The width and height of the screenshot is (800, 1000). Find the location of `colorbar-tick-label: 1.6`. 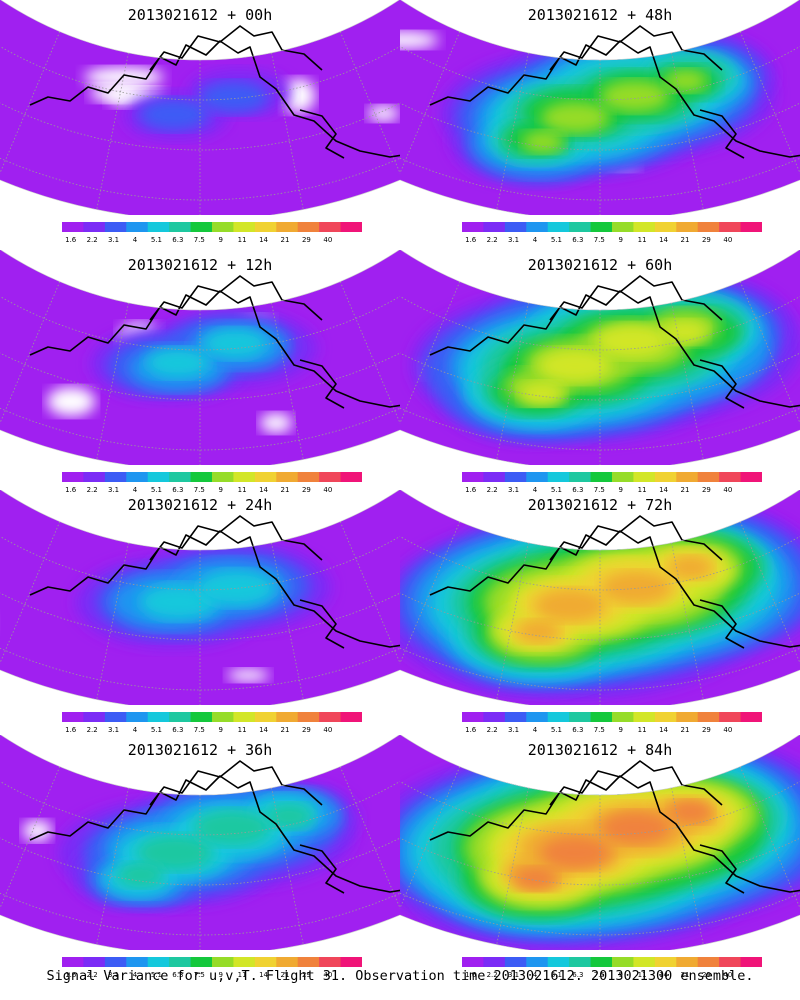

colorbar-tick-label: 1.6 is located at coordinates (71, 490).